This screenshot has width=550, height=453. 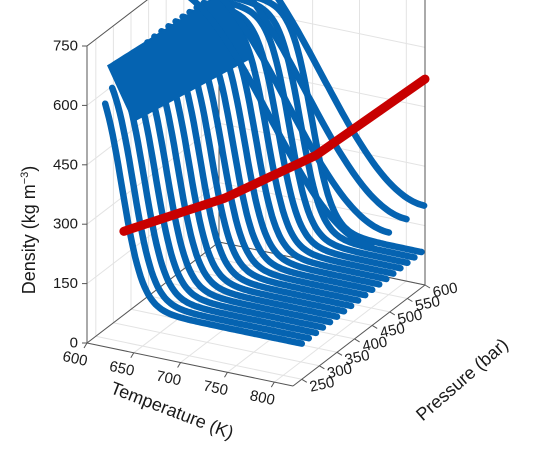 What do you see at coordinates (392, 331) in the screenshot?
I see `y-tick-label: 450` at bounding box center [392, 331].